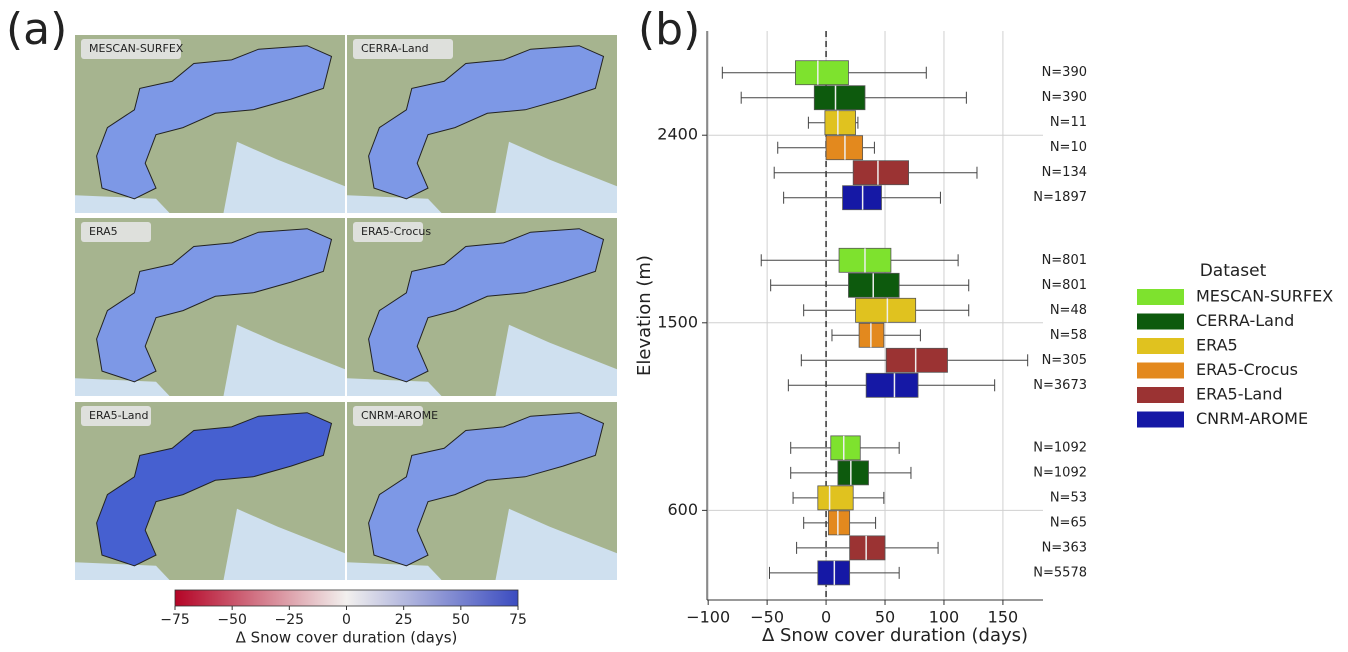 This screenshot has height=652, width=1348. I want to click on legend-label: ERA5, so click(1217, 345).